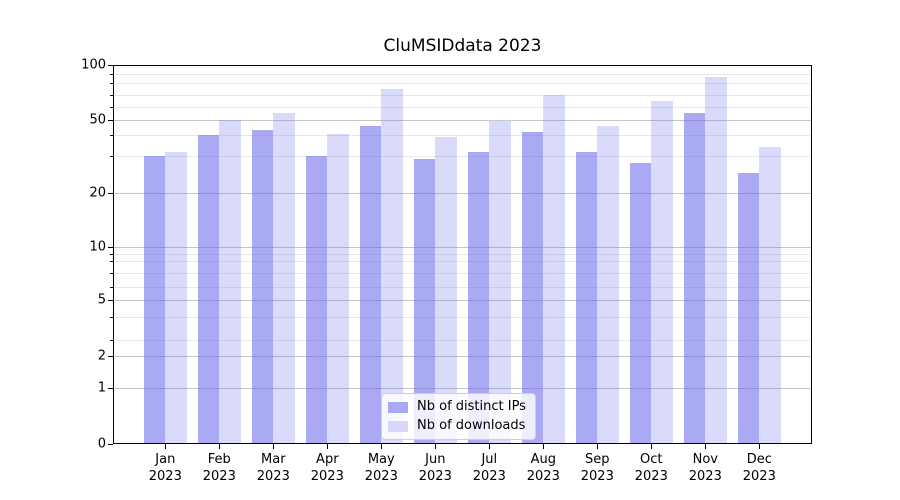 The width and height of the screenshot is (900, 500). I want to click on x-tick-jun, so click(436, 446).